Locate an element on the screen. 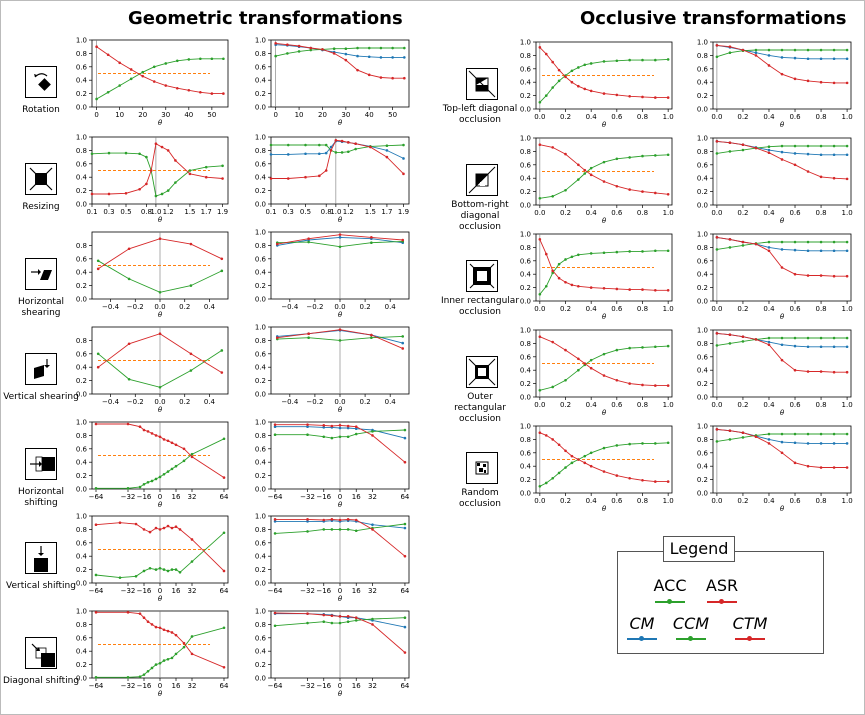 The image size is (865, 715). x-tick-label: 0.2 is located at coordinates (565, 117).